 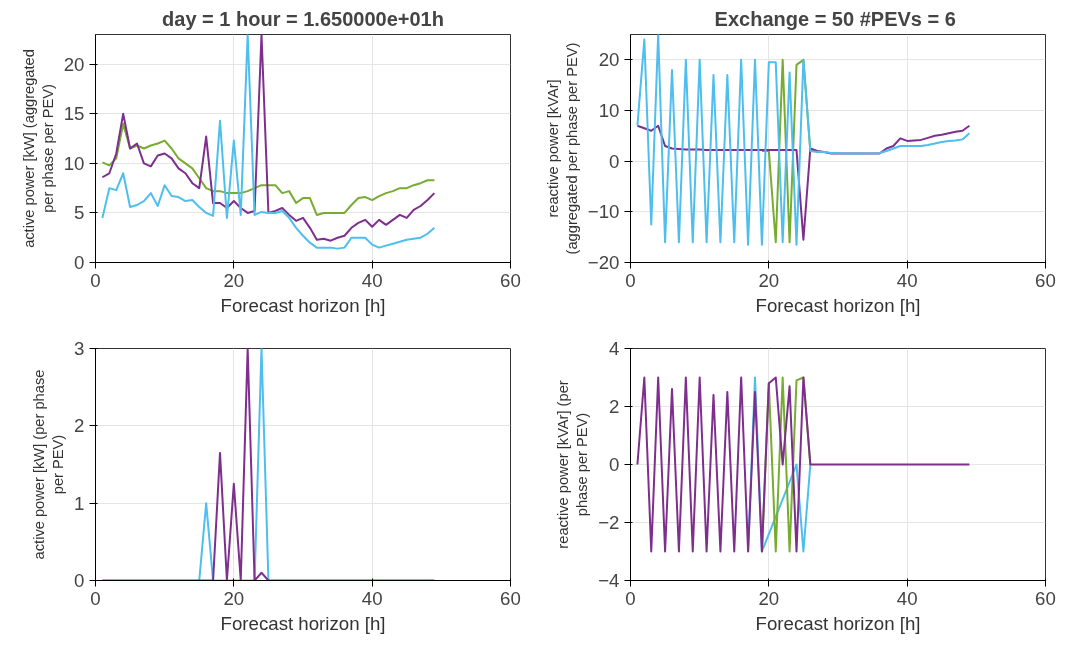 What do you see at coordinates (562, 148) in the screenshot?
I see `y-axis-title: reactive power [kVAr] (aggregated per phase per PEV)` at bounding box center [562, 148].